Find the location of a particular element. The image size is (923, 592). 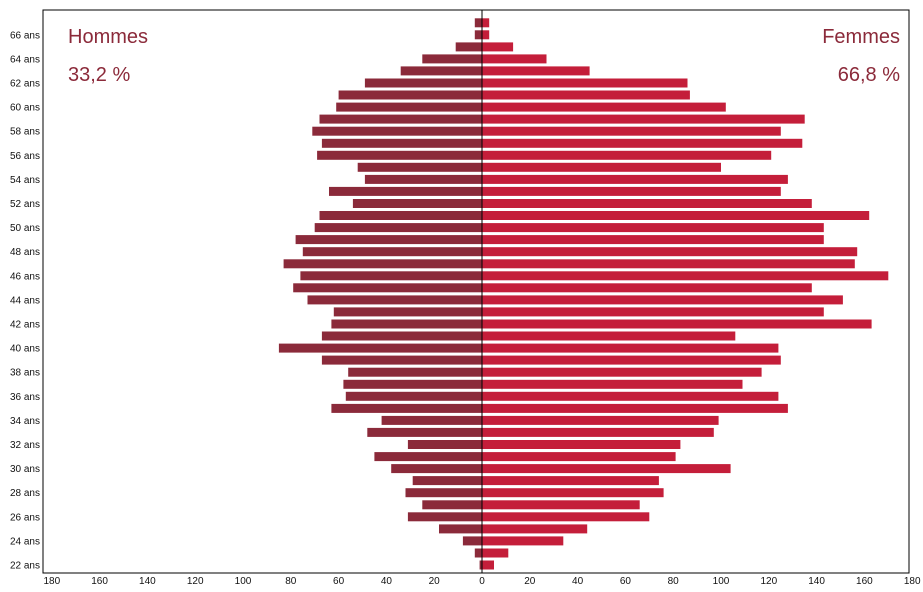

femmes-label: Femmes is located at coordinates (861, 37).